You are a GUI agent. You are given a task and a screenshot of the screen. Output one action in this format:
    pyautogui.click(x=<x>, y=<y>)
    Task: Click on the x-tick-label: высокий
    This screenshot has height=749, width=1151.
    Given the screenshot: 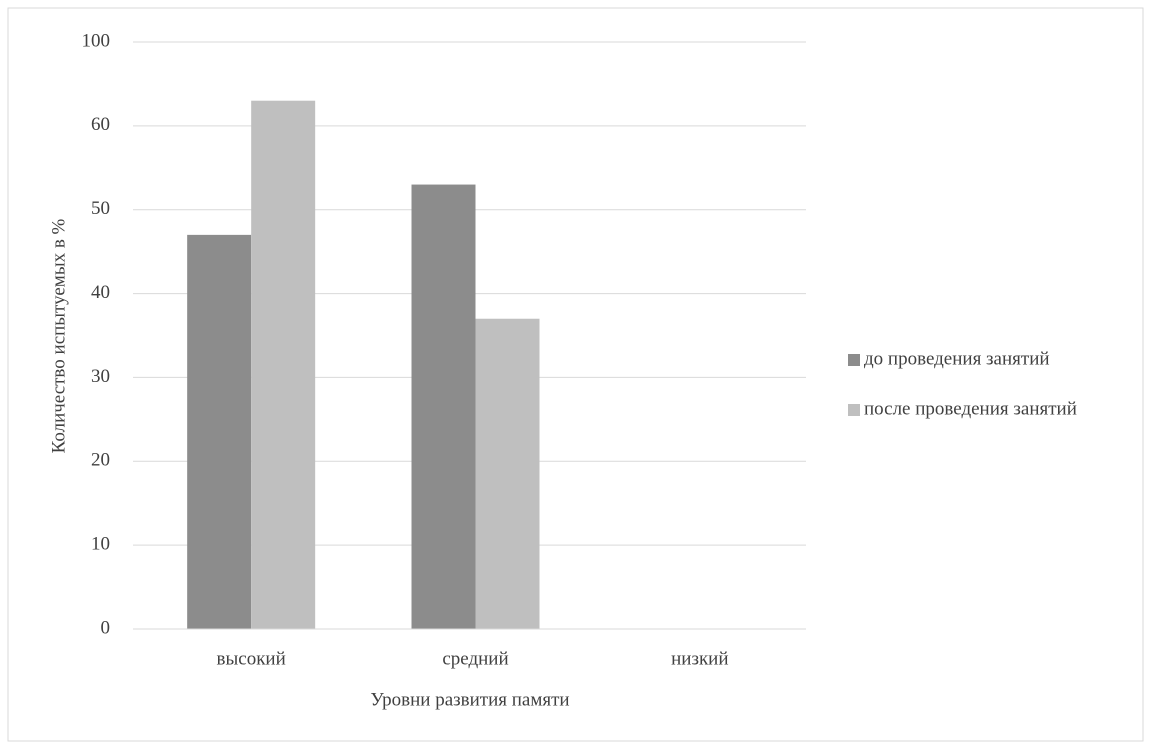 What is the action you would take?
    pyautogui.click(x=251, y=658)
    